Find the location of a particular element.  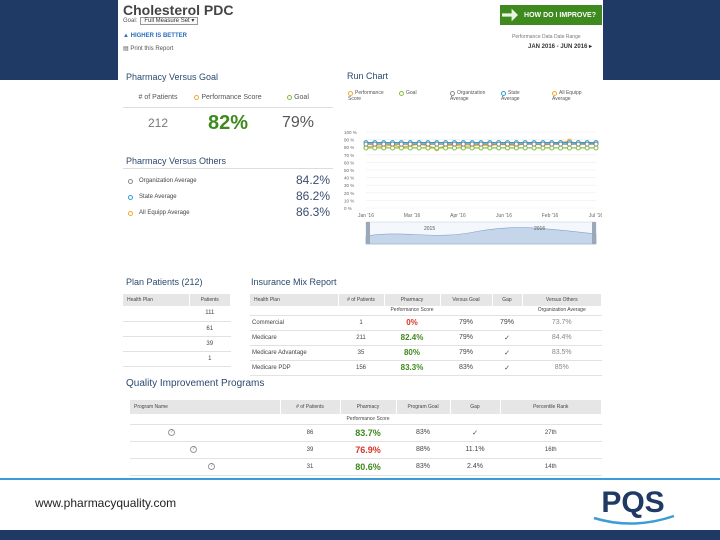

higher-is-better: ▲ HIGHER IS BETTER is located at coordinates (155, 36).